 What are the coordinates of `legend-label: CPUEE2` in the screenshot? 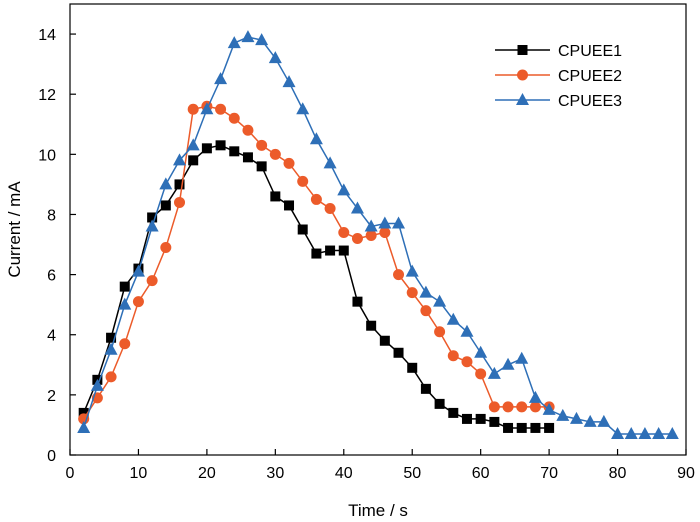 It's located at (590, 76).